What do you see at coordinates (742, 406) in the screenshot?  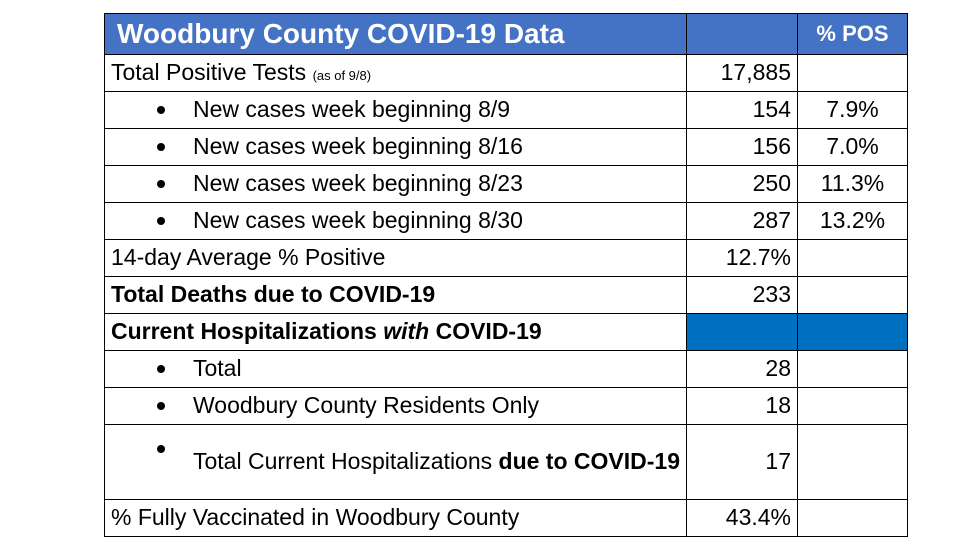 I see `hosp-residents-value: 18` at bounding box center [742, 406].